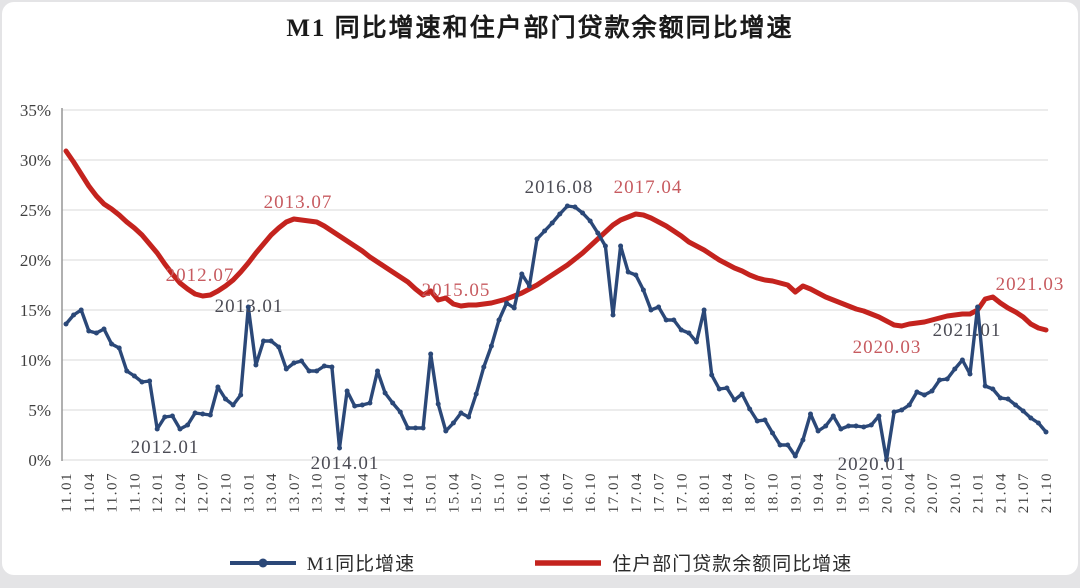 The height and width of the screenshot is (588, 1080). Describe the element at coordinates (90, 492) in the screenshot. I see `x-tick-label: 11.04` at that location.